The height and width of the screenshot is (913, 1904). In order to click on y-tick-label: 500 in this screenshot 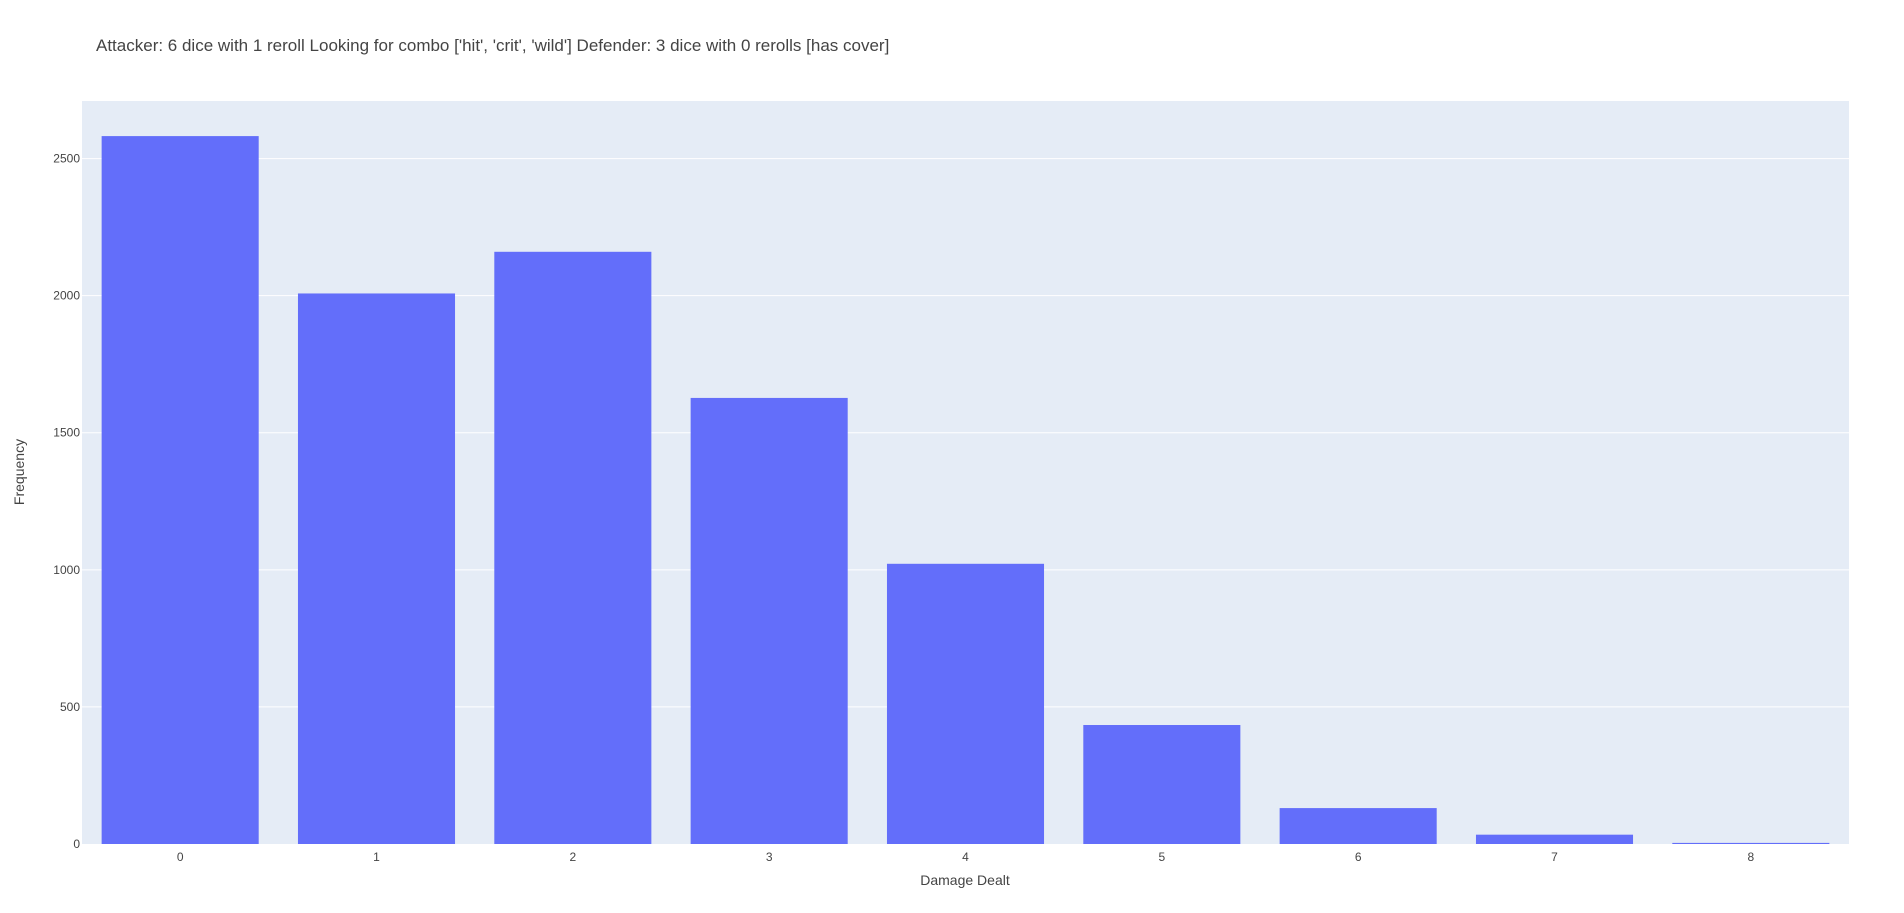, I will do `click(70, 707)`.